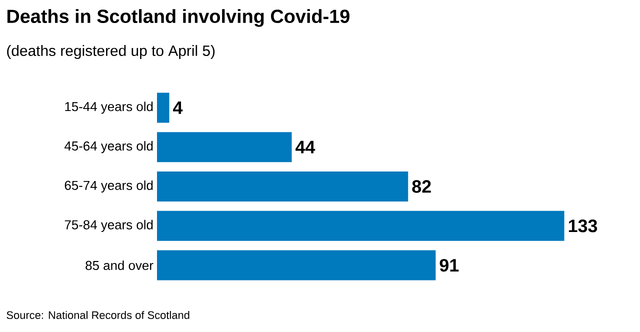  I want to click on data-label: 91, so click(449, 265).